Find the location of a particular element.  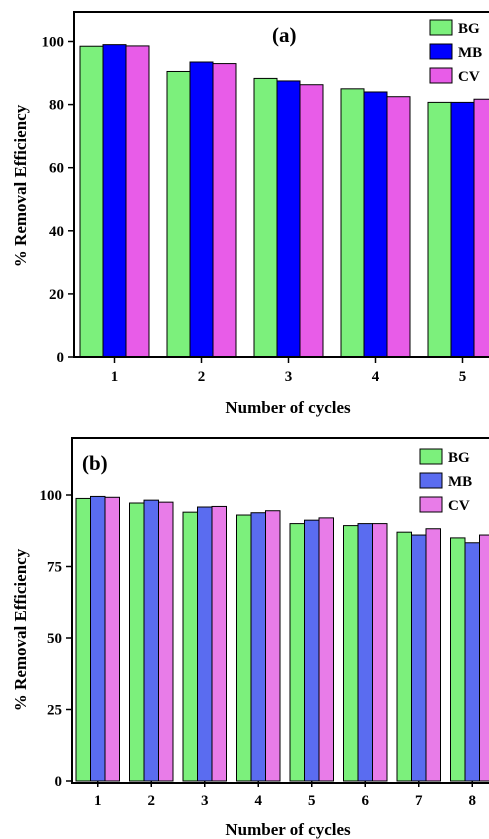

x-tick-label: 8 is located at coordinates (473, 801).